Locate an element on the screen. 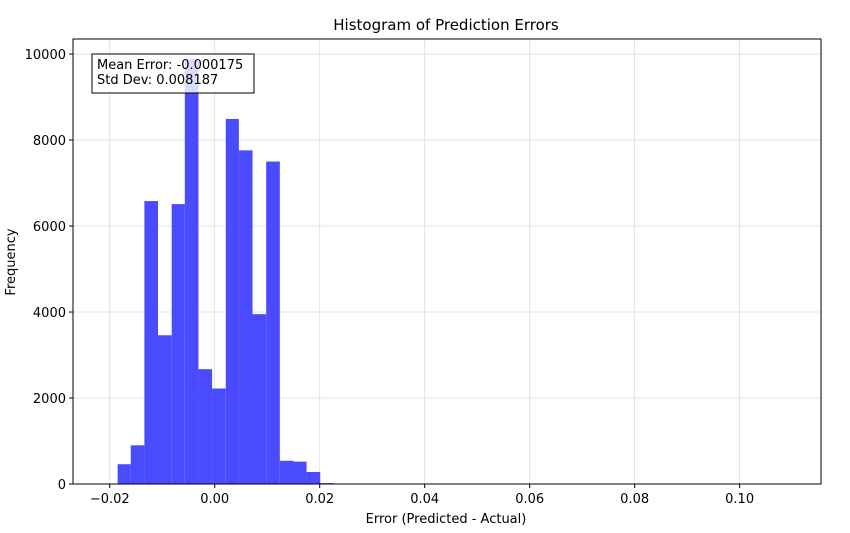 The height and width of the screenshot is (533, 850). y-tick-label: 2000 is located at coordinates (49, 399).